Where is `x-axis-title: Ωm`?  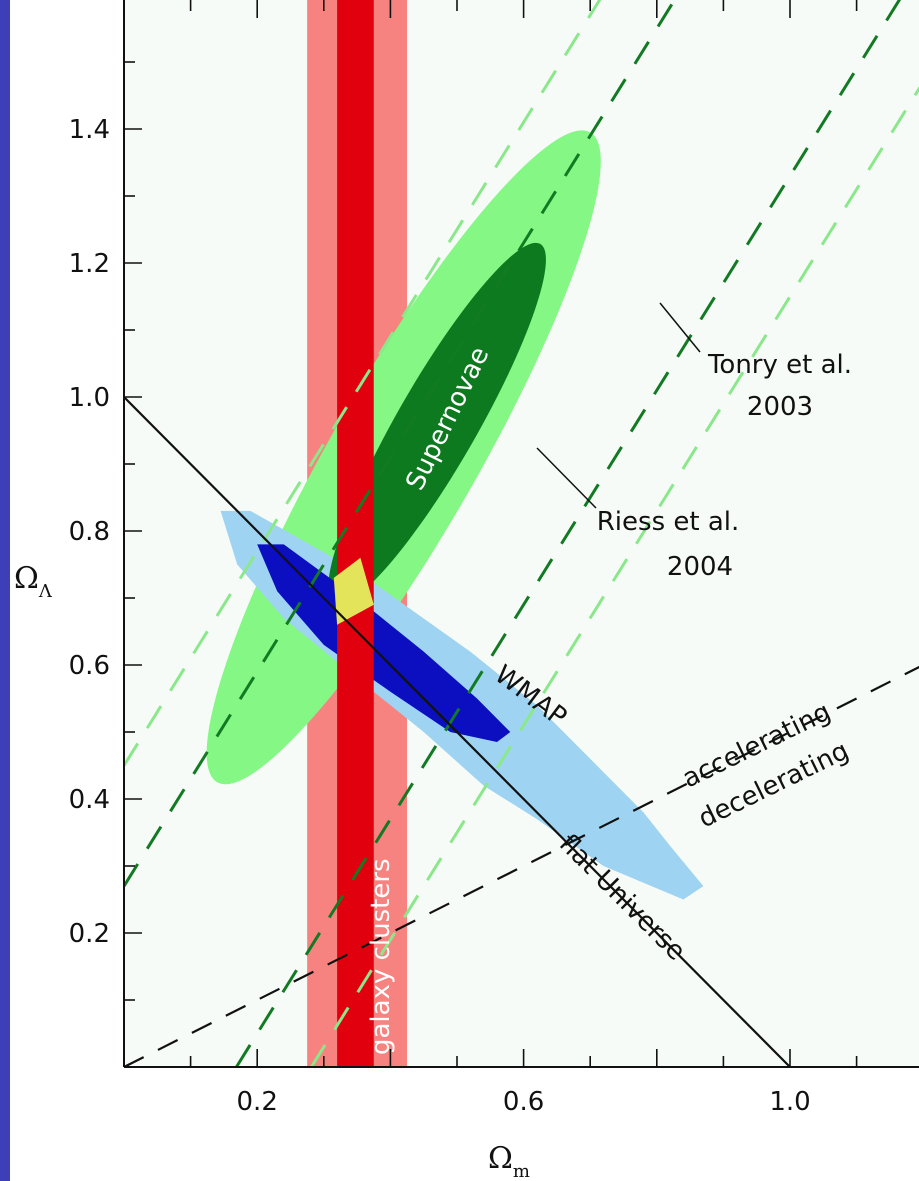
x-axis-title: Ωm is located at coordinates (509, 1161).